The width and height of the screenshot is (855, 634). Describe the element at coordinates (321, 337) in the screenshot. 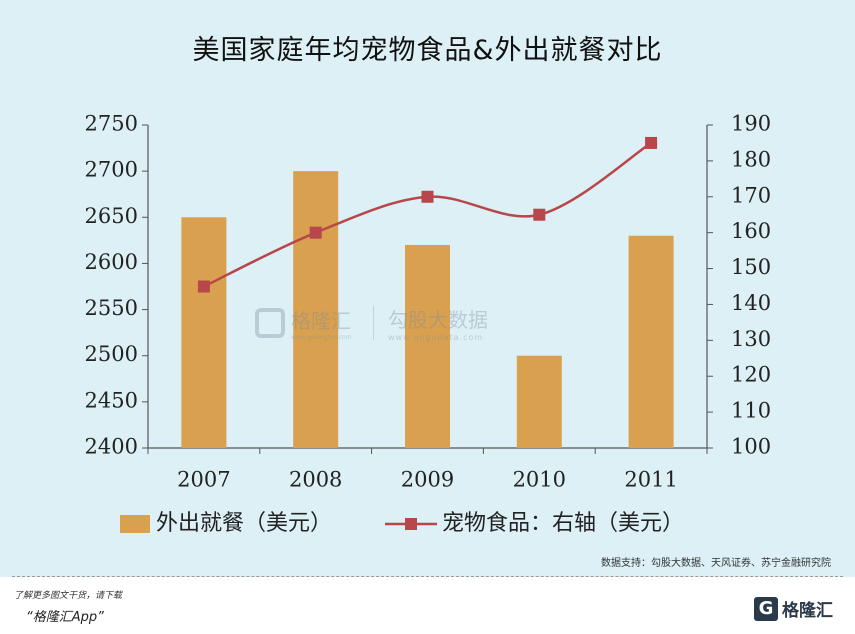

I see `watermark-site: www.gelonghui.com` at that location.